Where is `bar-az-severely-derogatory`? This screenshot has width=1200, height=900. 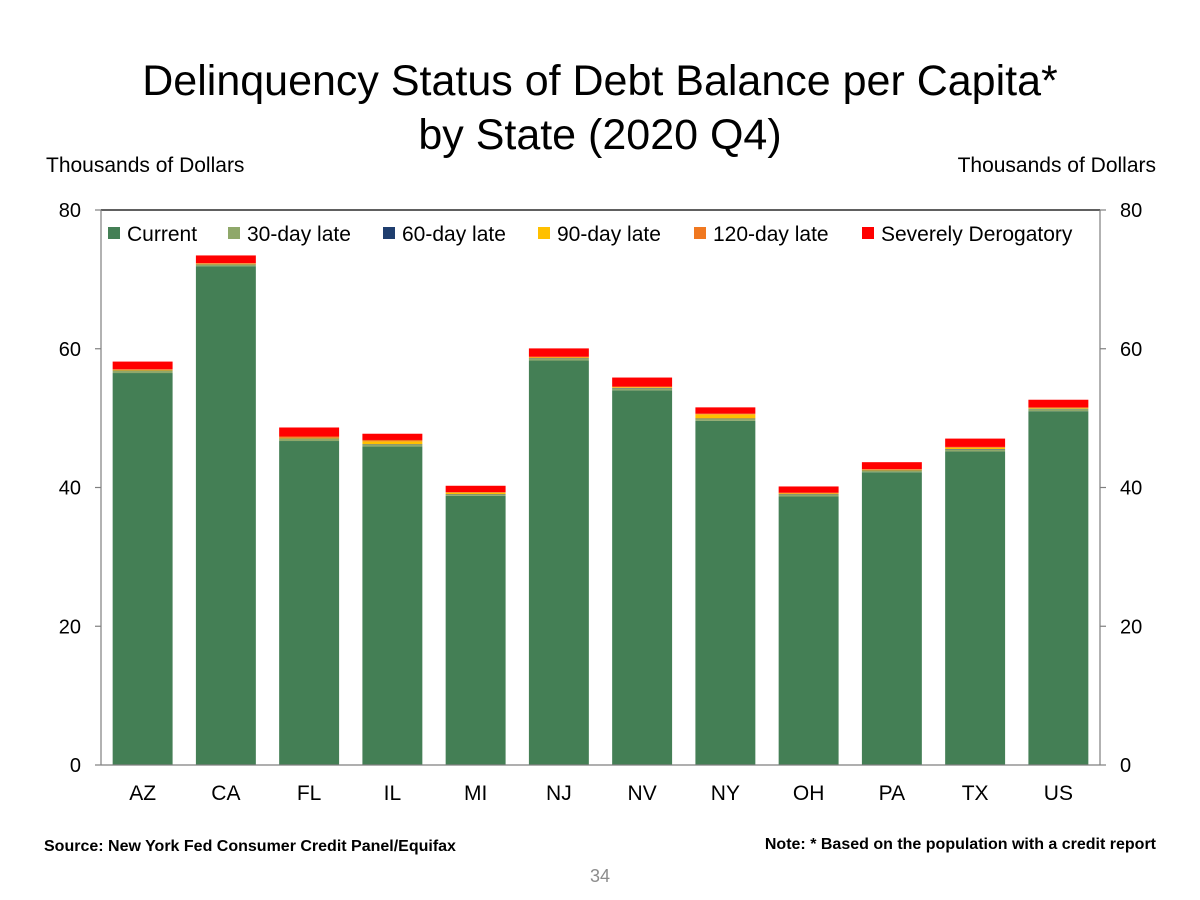
bar-az-severely-derogatory is located at coordinates (142, 365).